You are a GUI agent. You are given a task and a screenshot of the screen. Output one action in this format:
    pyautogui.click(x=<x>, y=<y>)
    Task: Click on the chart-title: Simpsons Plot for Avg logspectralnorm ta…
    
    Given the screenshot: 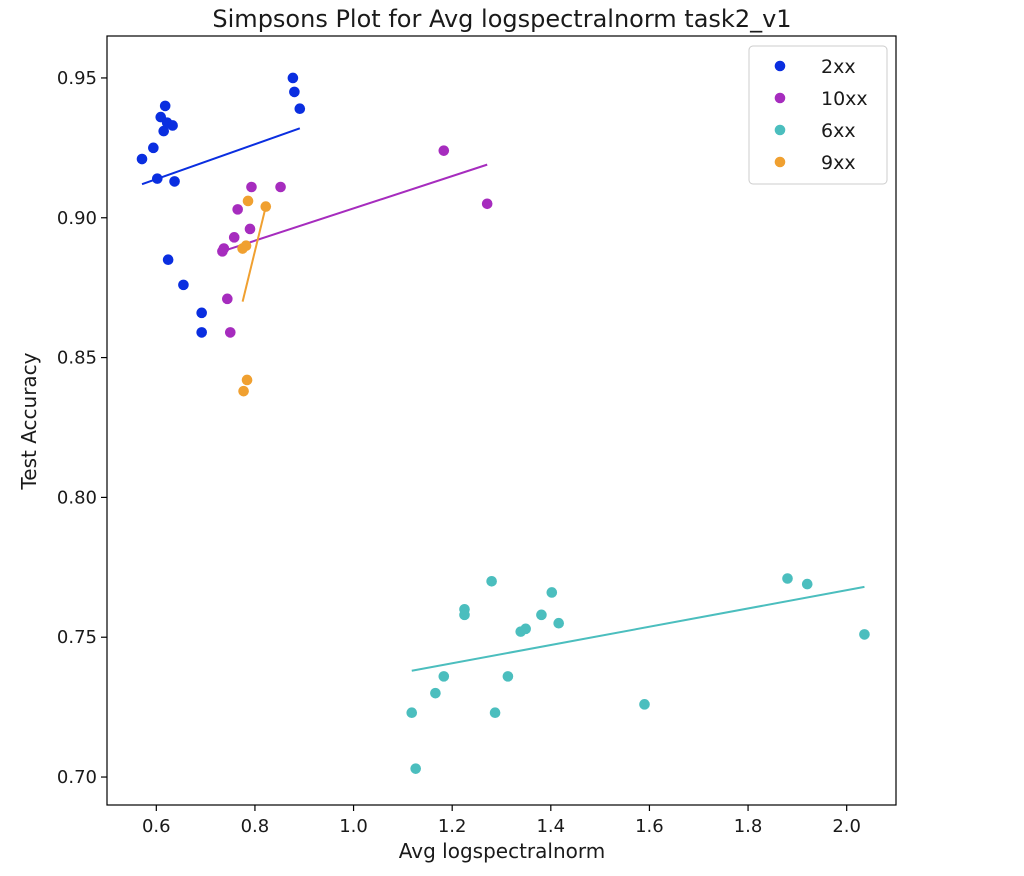 What is the action you would take?
    pyautogui.click(x=501, y=19)
    